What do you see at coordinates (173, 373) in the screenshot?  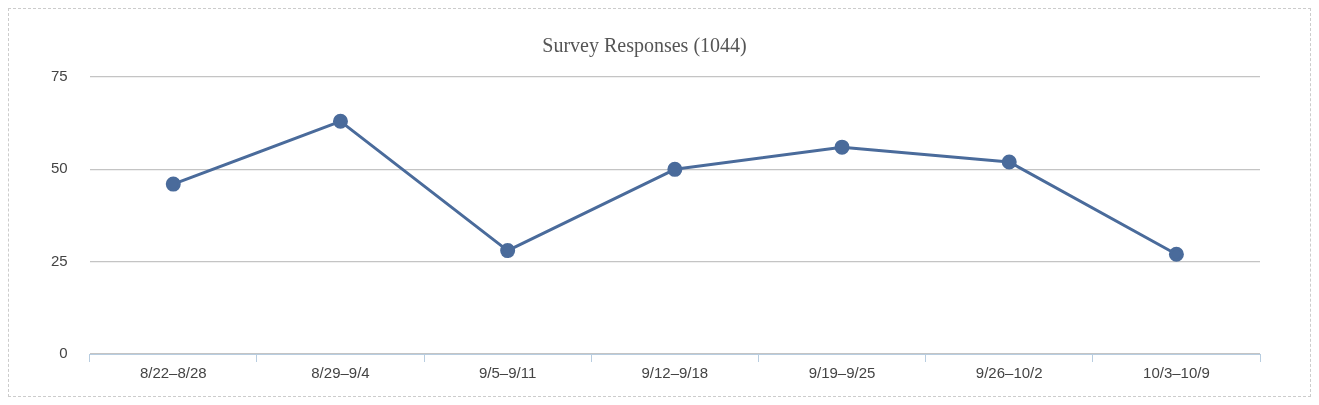 I see `x-tick-label: 8/22–8/28` at bounding box center [173, 373].